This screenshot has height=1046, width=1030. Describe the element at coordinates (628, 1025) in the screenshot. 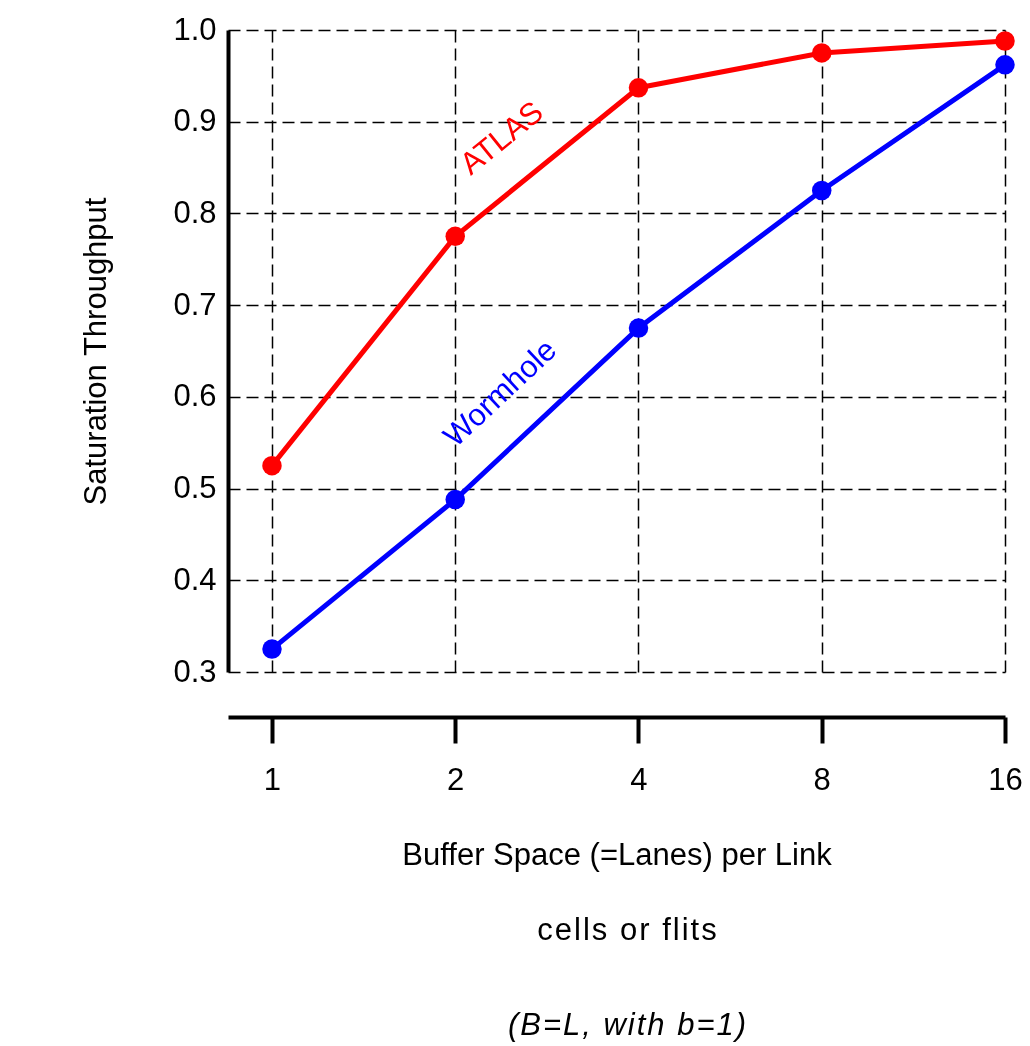

I see `text: (B=L, with b=1)` at that location.